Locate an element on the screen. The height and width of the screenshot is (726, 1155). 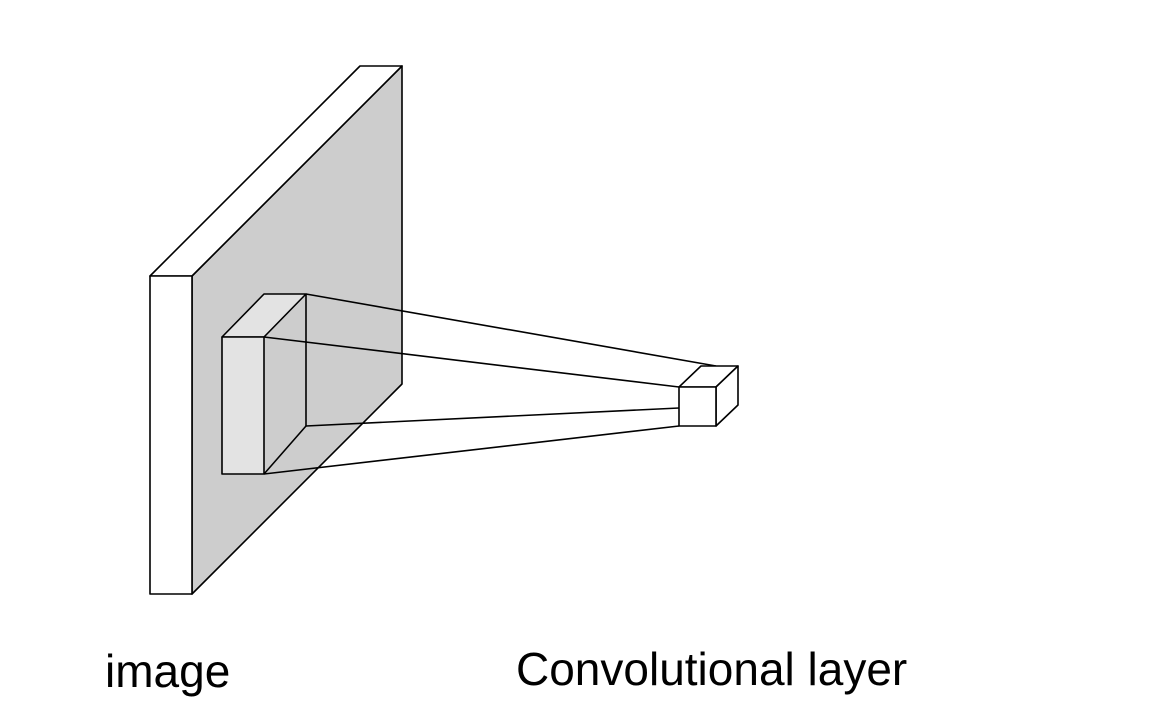
projection-line-top-back is located at coordinates (511, 330).